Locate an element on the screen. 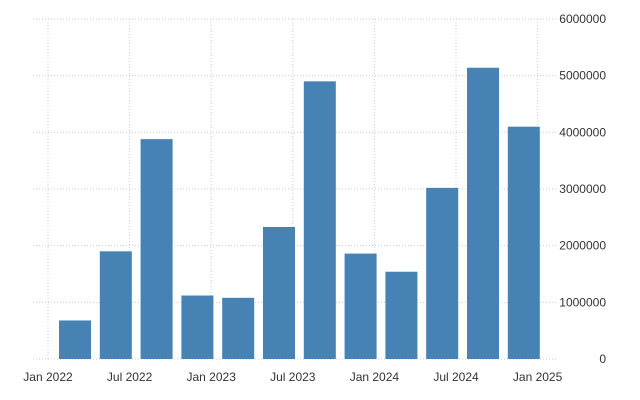 The width and height of the screenshot is (640, 400). bar-2022-Q1 is located at coordinates (75, 339).